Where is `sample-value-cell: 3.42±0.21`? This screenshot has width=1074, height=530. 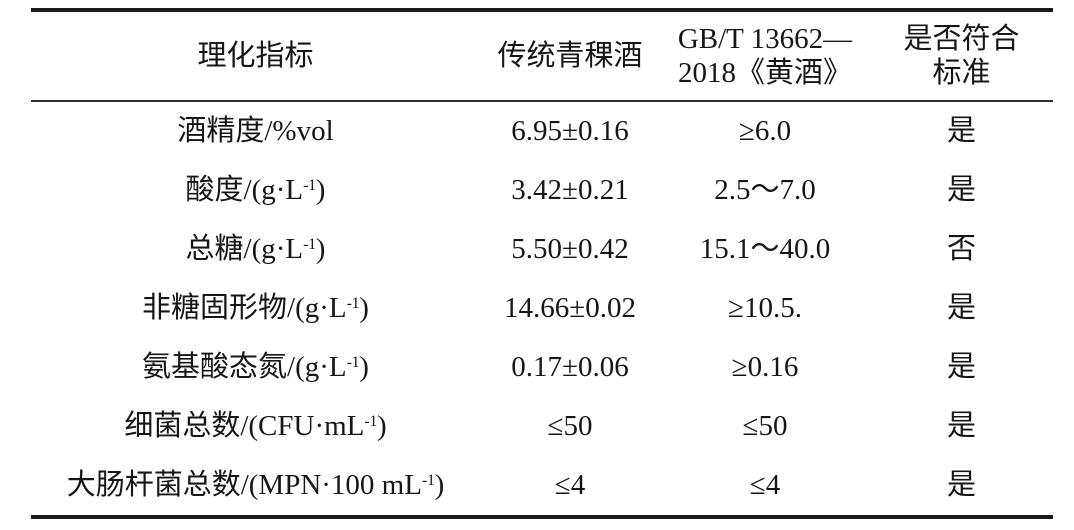 sample-value-cell: 3.42±0.21 is located at coordinates (570, 190).